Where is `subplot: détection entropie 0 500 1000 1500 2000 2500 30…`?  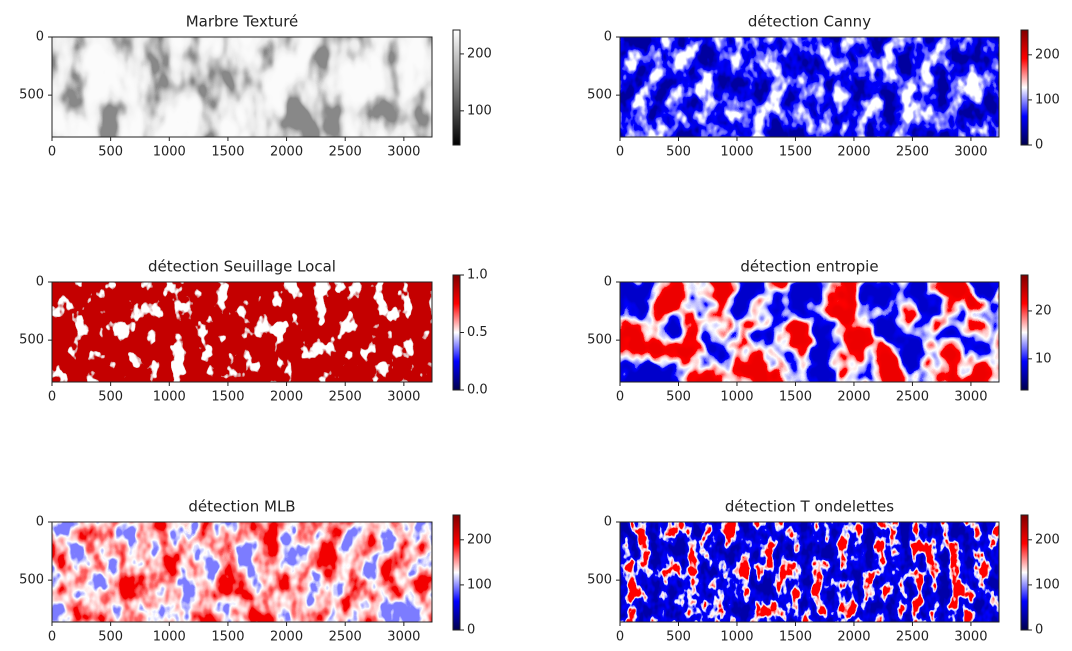 subplot: détection entropie 0 500 1000 1500 2000 2500 30… is located at coordinates (819, 331).